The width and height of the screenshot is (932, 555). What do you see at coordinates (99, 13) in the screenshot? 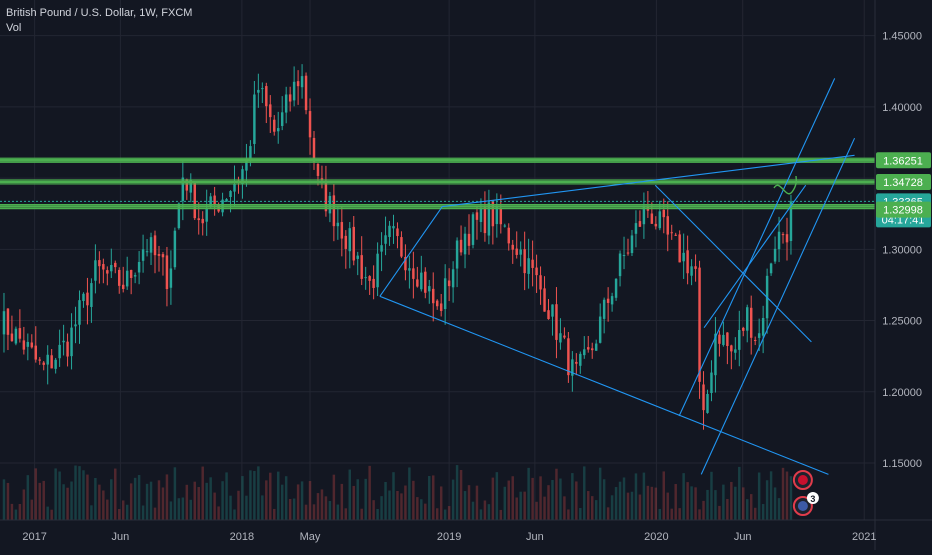
I see `symbol-title: British Pound / U.S. Dollar, 1W, FXCM` at bounding box center [99, 13].